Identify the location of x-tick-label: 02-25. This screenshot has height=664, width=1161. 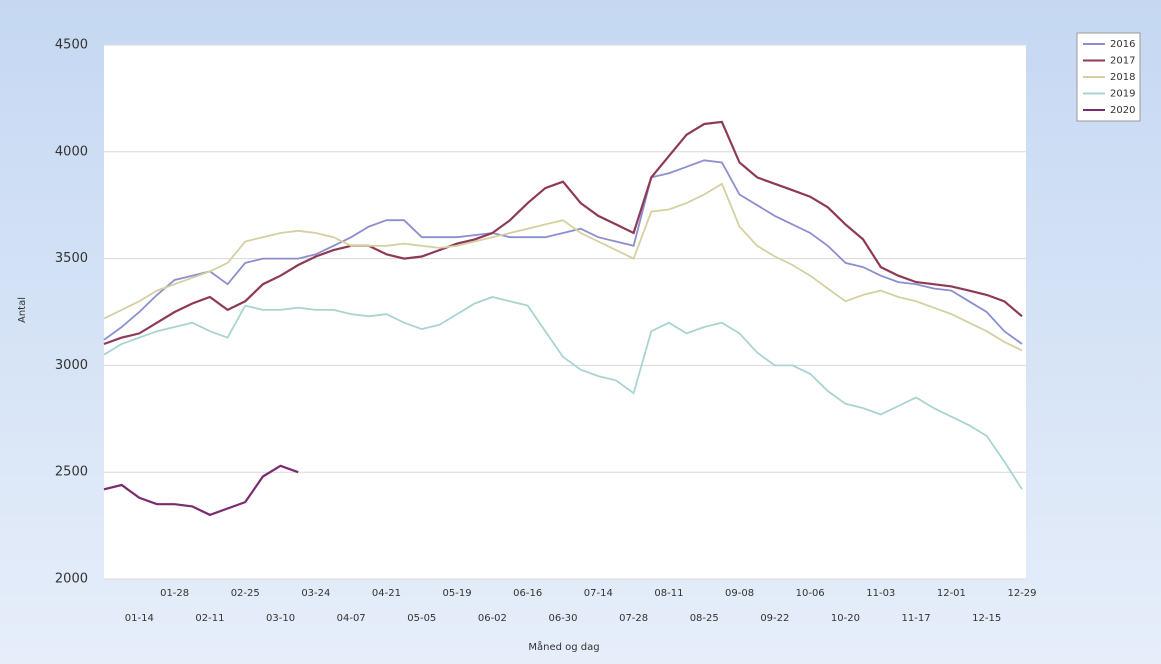
(245, 593).